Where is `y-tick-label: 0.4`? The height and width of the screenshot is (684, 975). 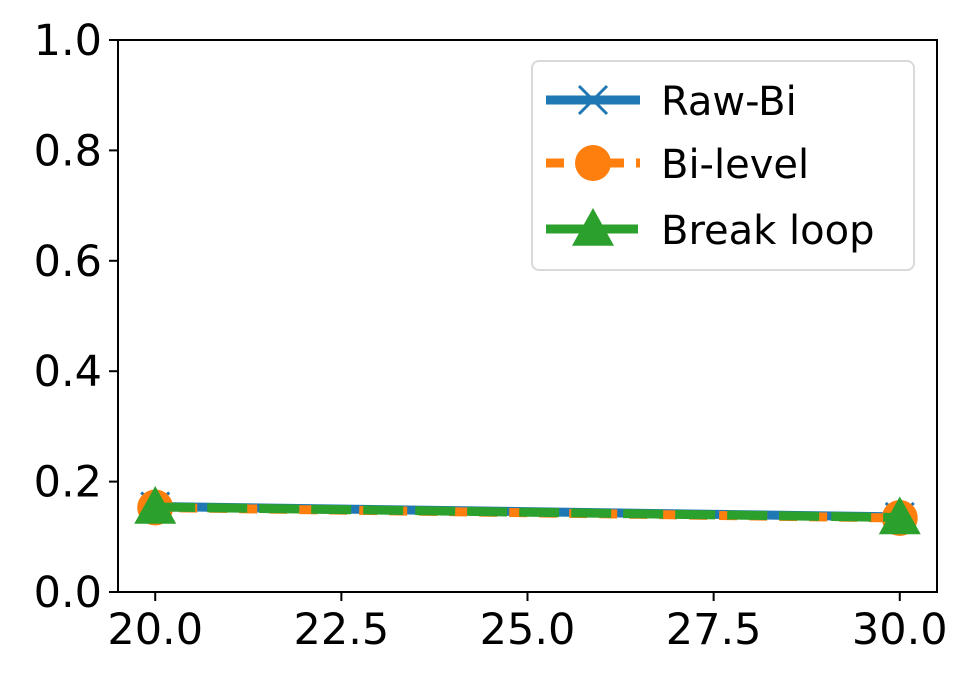
y-tick-label: 0.4 is located at coordinates (68, 372).